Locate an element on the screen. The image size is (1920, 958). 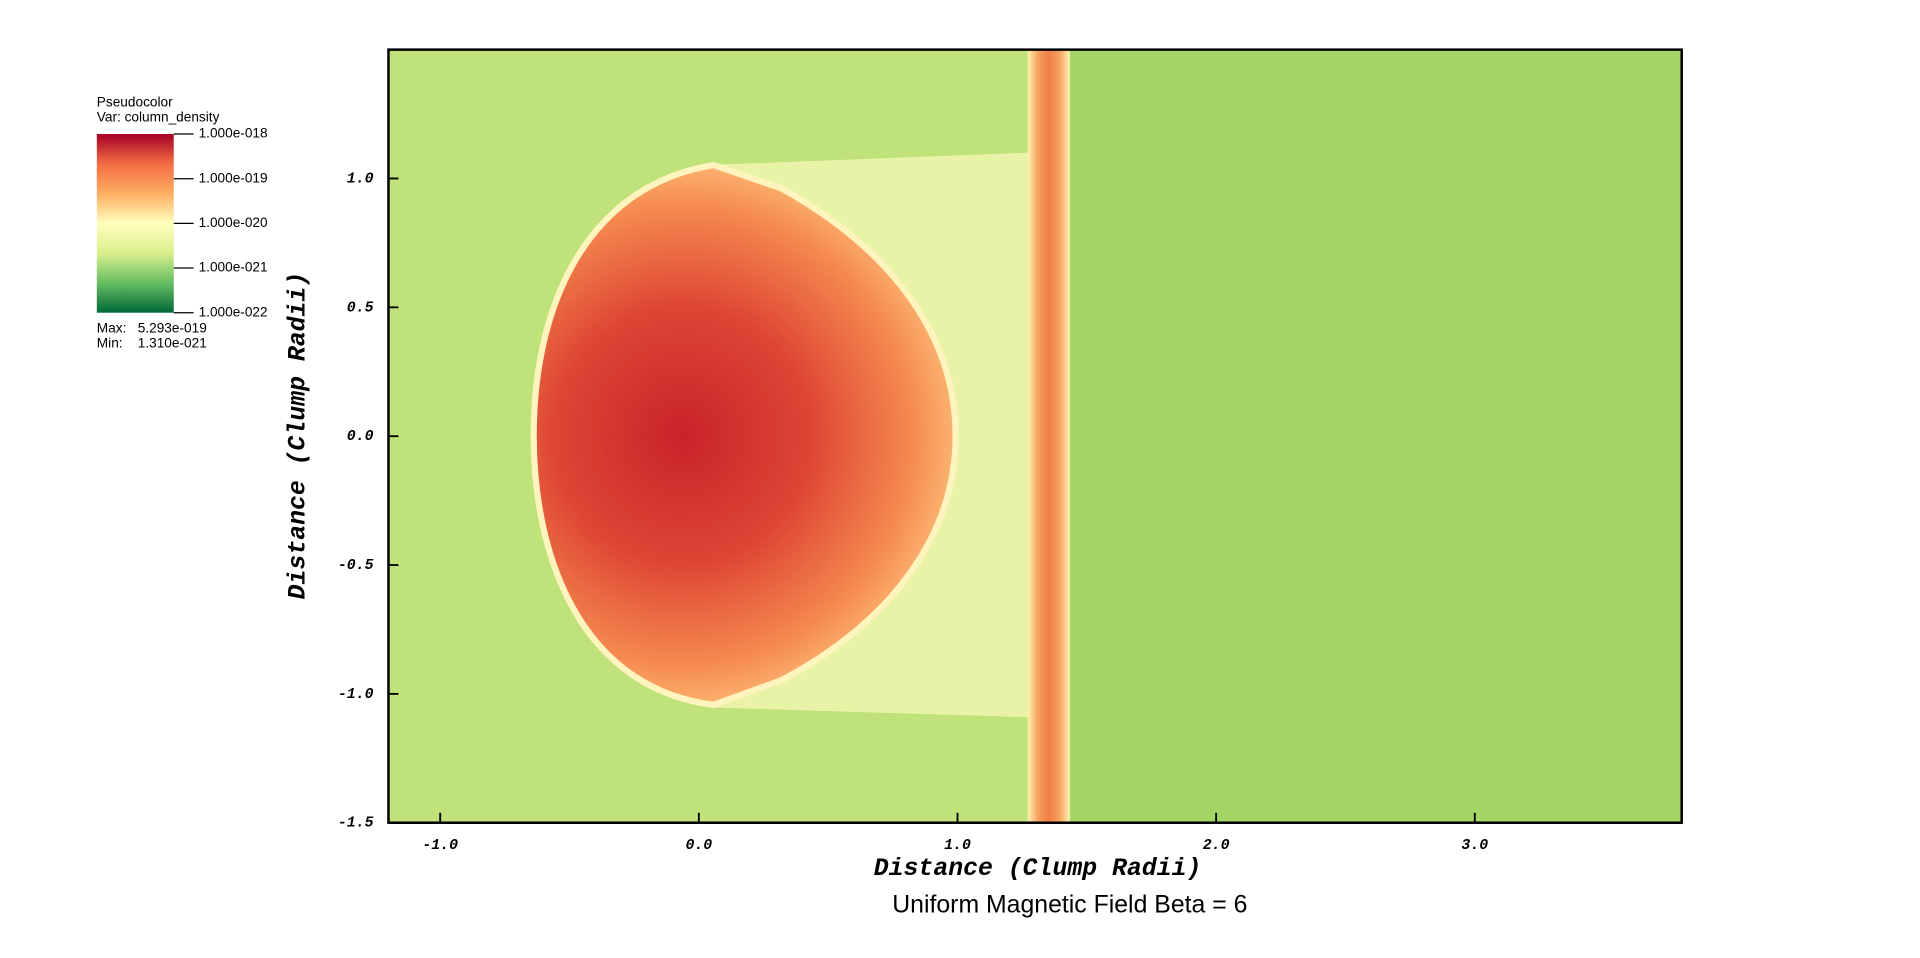
y-tick-label: 1.0 is located at coordinates (360, 179).